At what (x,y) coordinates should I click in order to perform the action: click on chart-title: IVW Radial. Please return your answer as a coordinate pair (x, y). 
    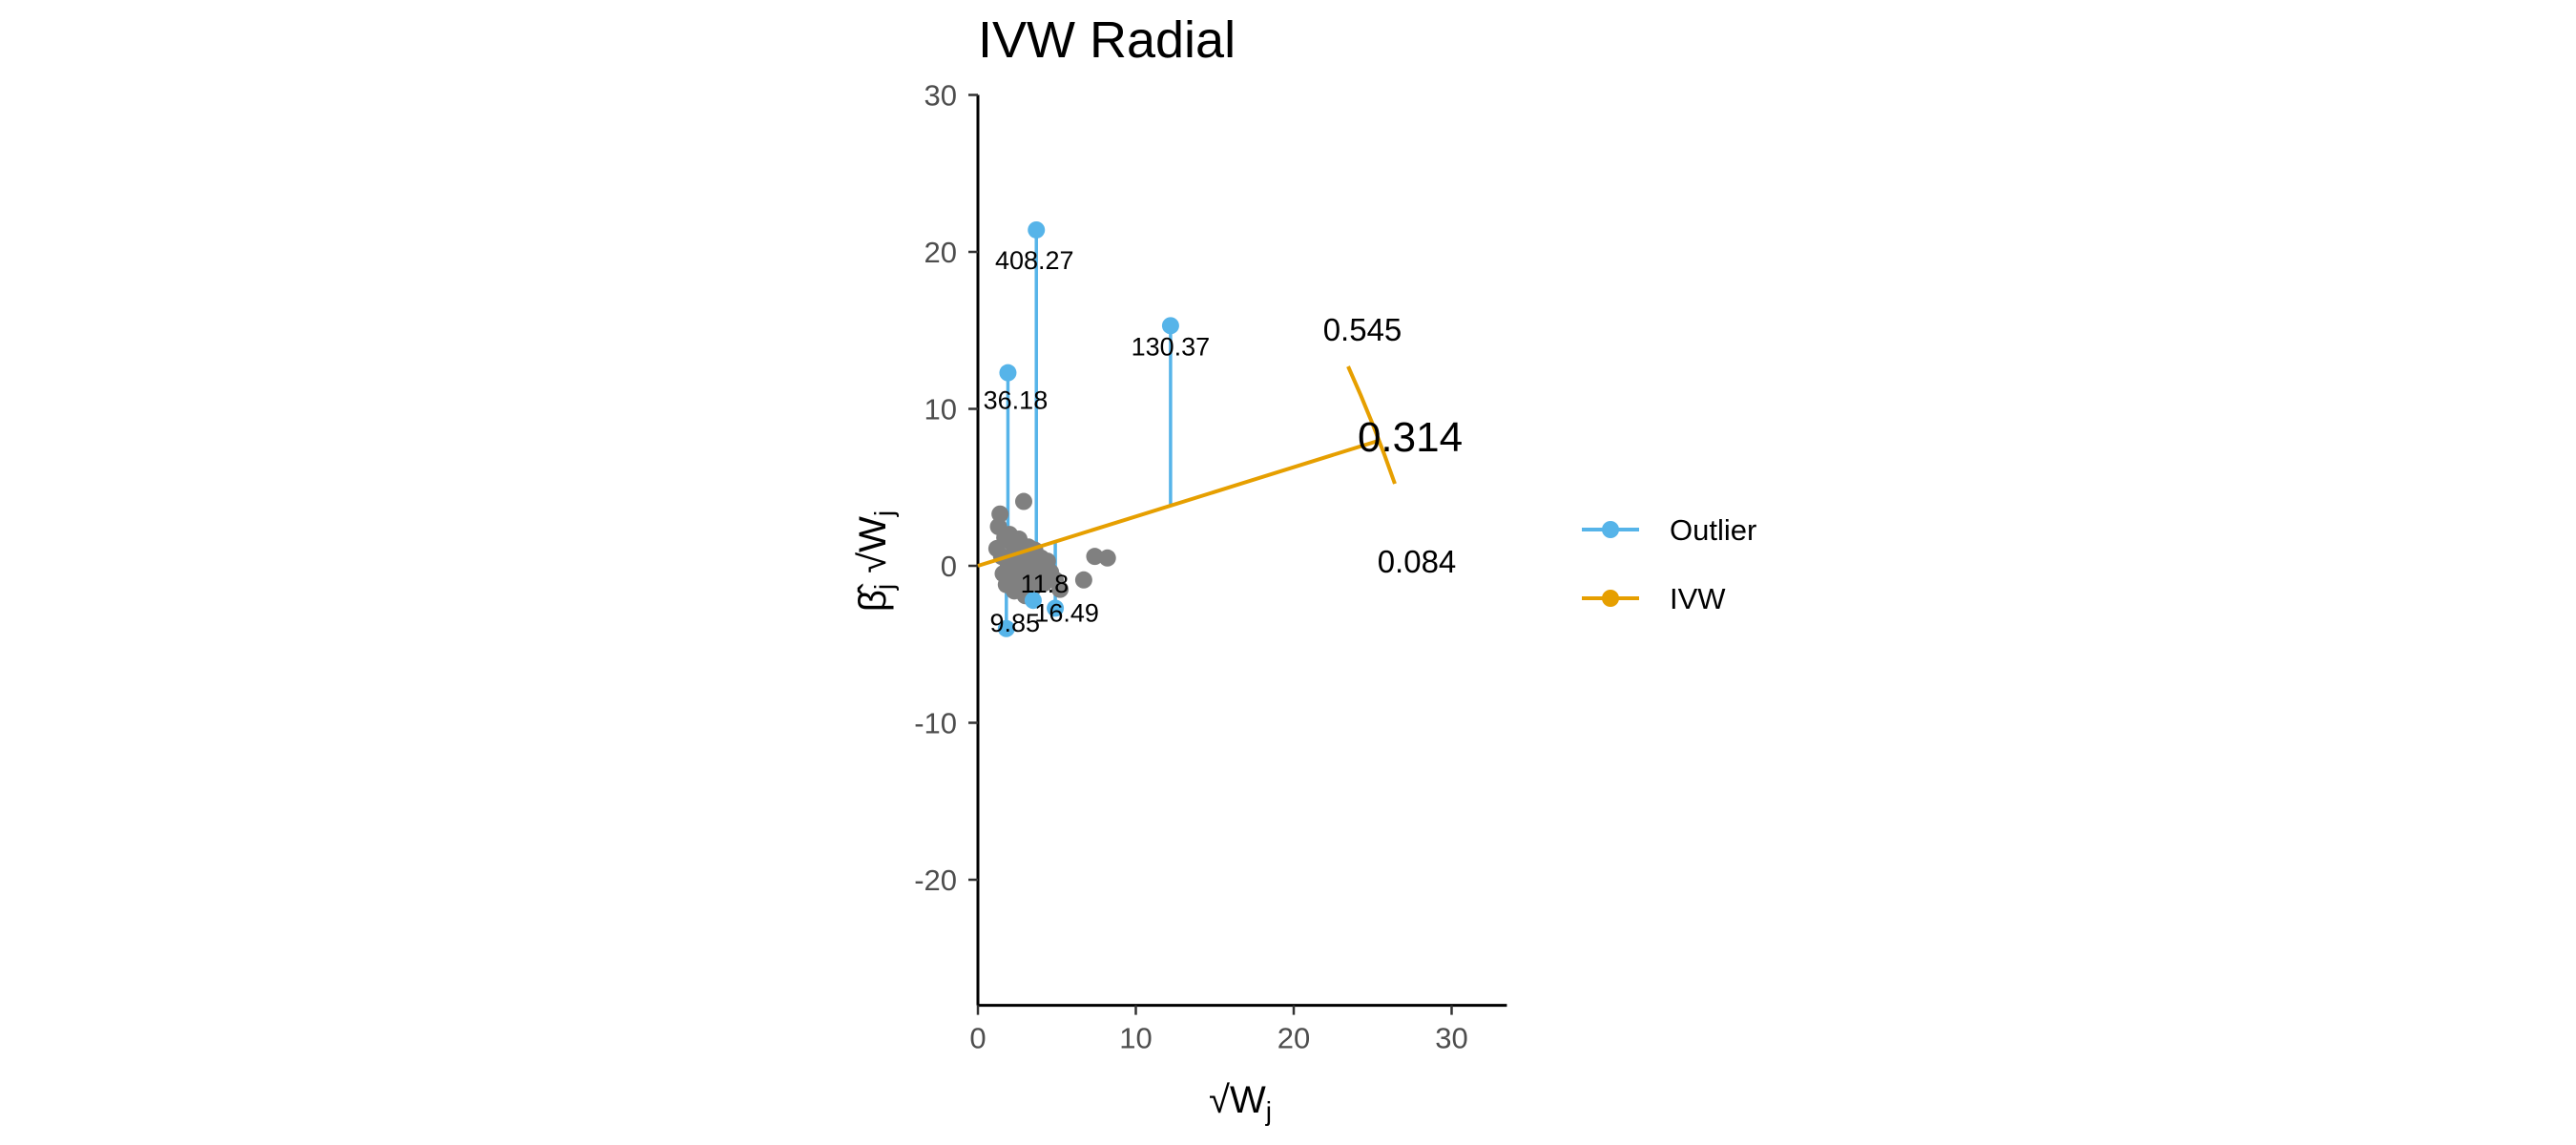
    Looking at the image, I should click on (1107, 40).